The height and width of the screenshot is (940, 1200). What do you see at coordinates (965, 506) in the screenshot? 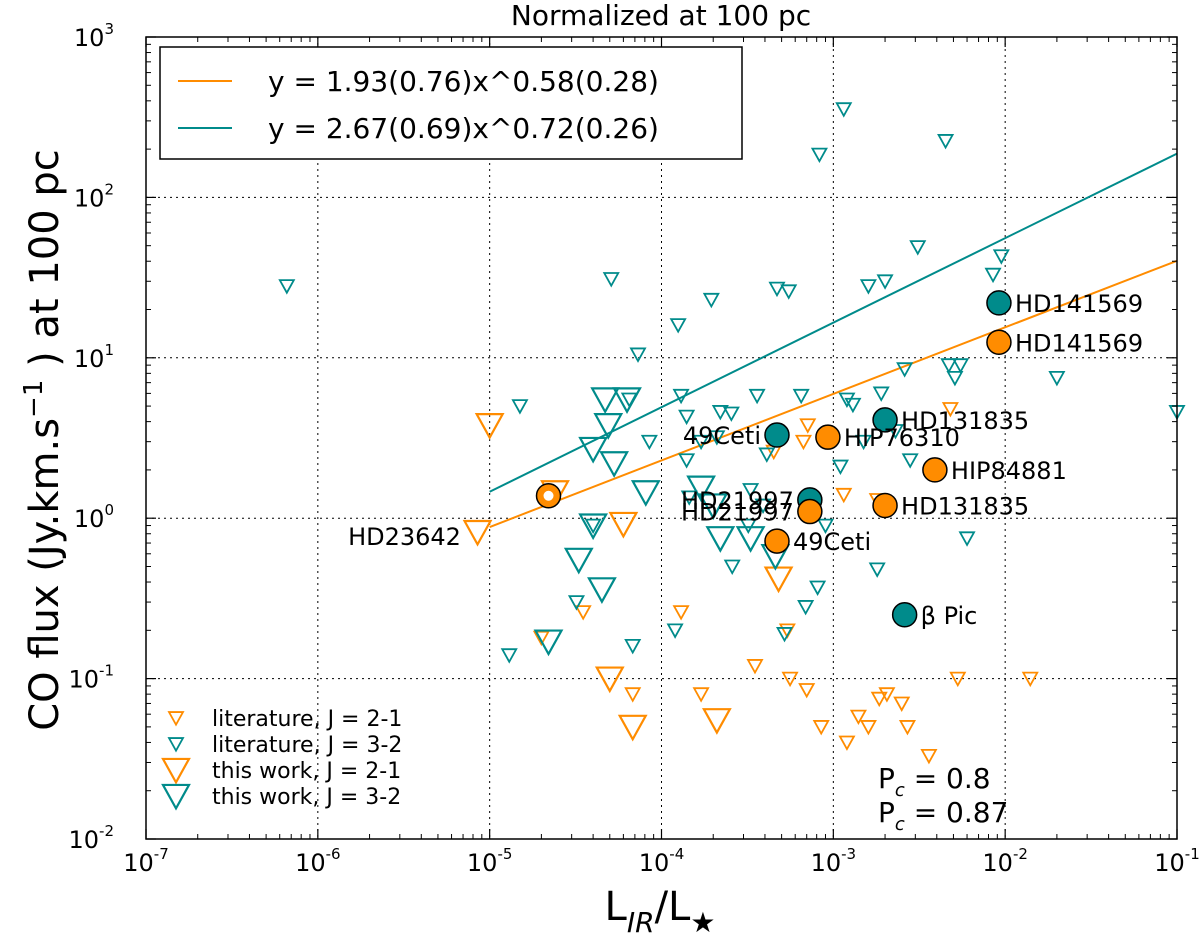
I see `detection-label: HD131835` at bounding box center [965, 506].